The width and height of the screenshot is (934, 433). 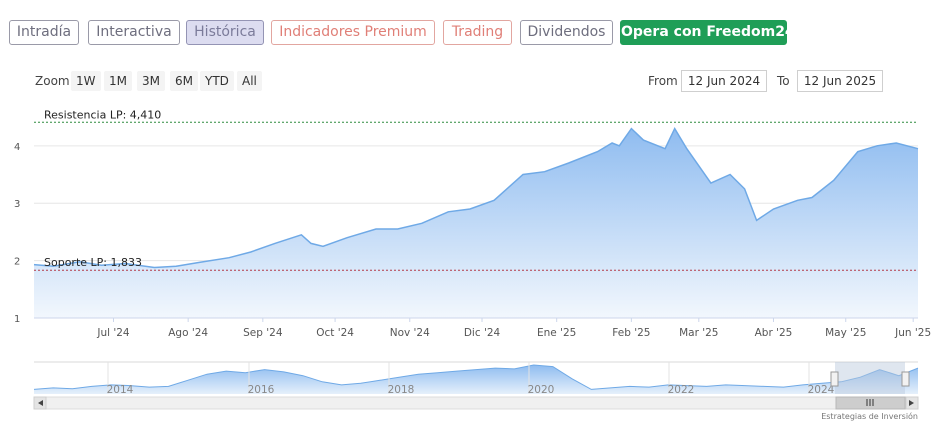 I want to click on navigator-area, so click(x=476, y=379).